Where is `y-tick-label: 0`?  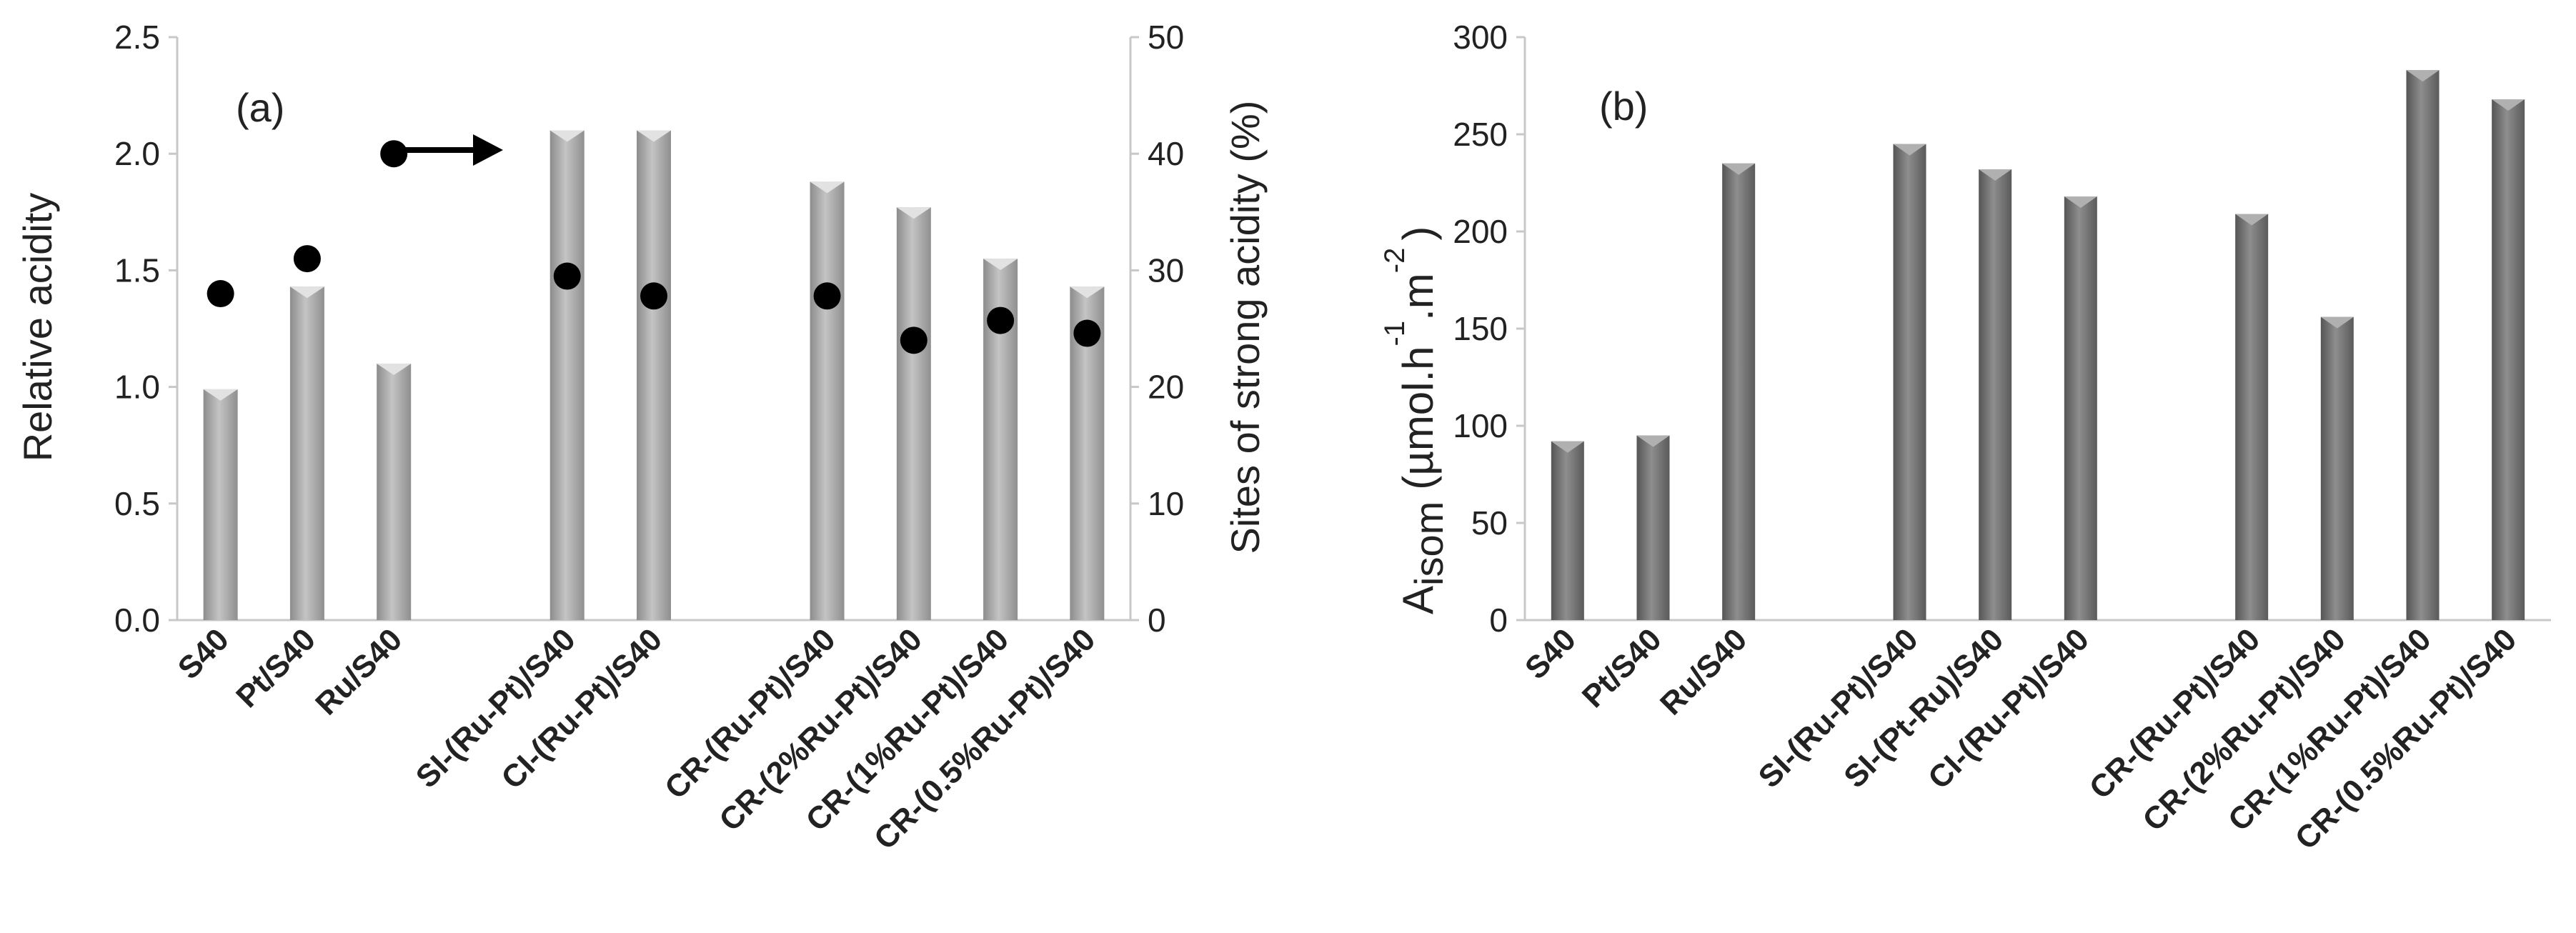 y-tick-label: 0 is located at coordinates (1498, 620).